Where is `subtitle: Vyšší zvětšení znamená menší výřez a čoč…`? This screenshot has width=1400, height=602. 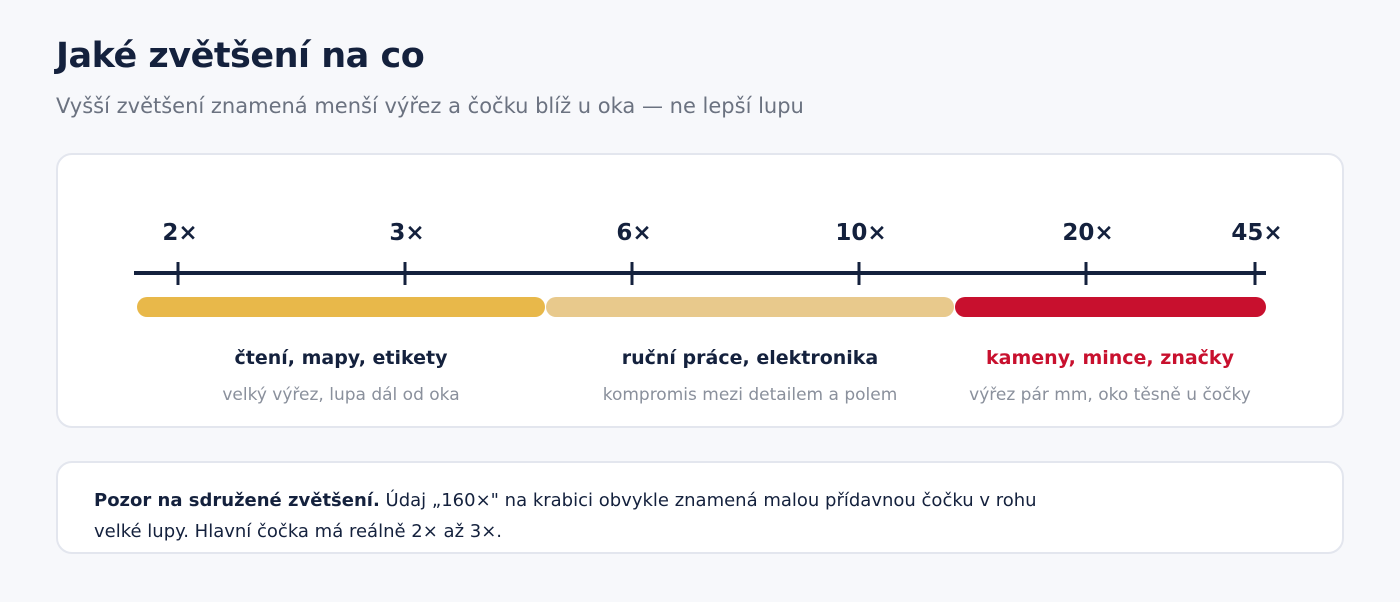 subtitle: Vyšší zvětšení znamená menší výřez a čoč… is located at coordinates (430, 106).